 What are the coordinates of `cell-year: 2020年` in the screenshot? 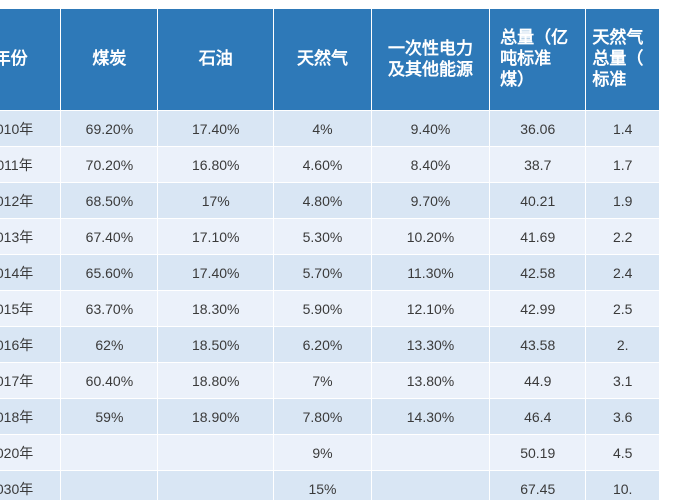 It's located at (31, 452).